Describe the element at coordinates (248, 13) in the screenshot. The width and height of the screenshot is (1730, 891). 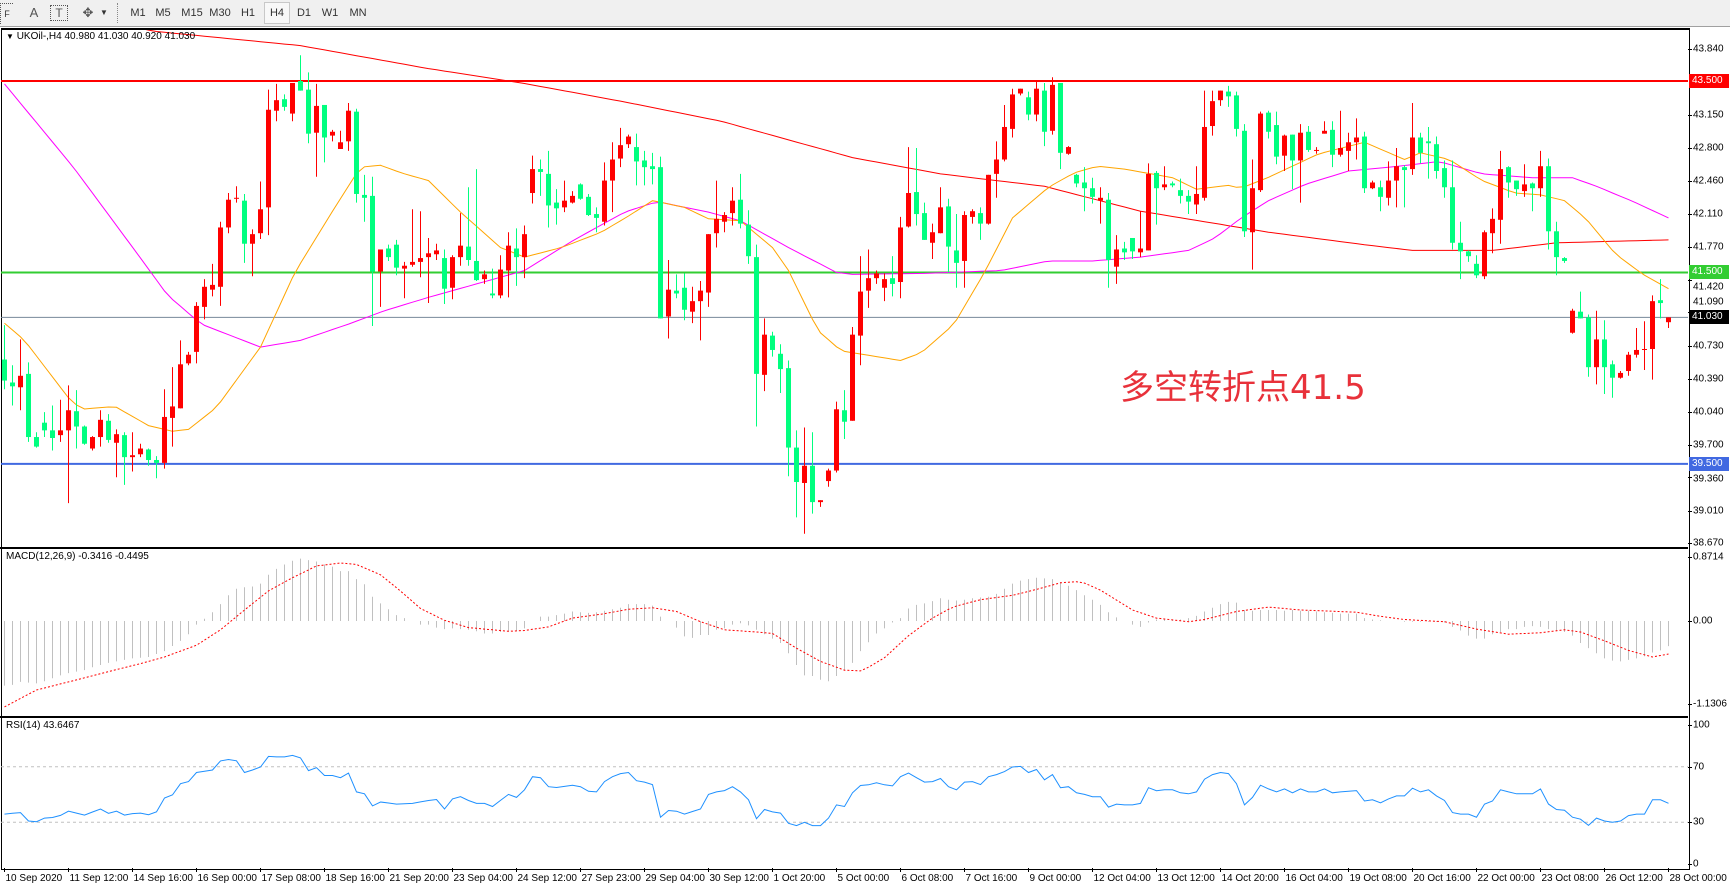
I see `timeframe-h1-button: H1` at that location.